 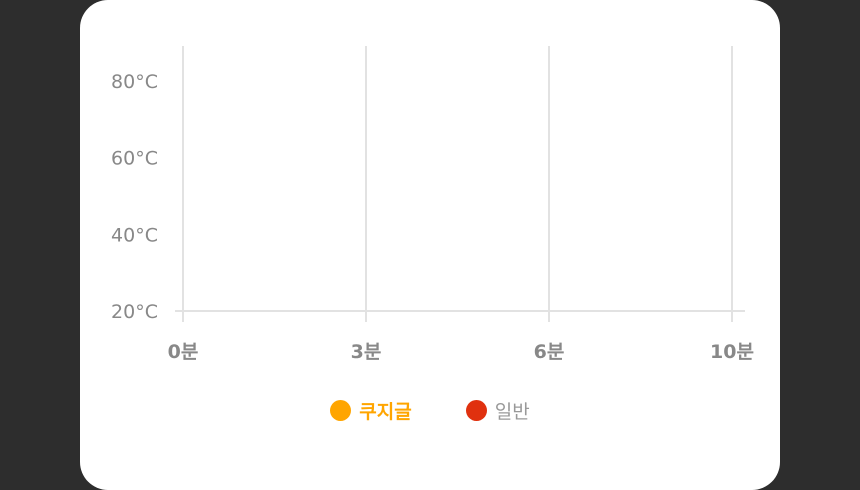 I want to click on x-tick-label: 0분, so click(x=183, y=352).